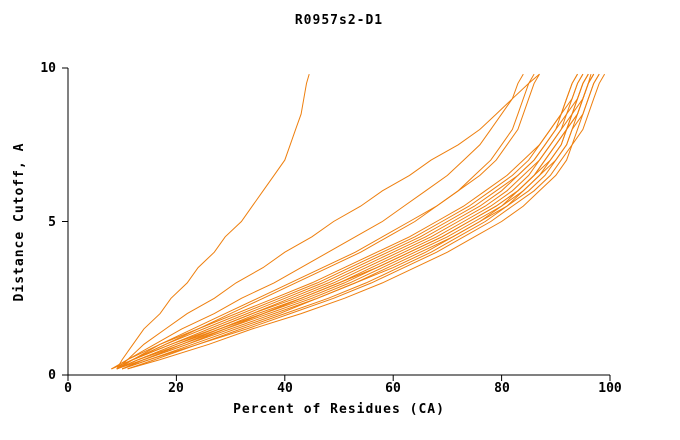 This screenshot has width=680, height=440. Describe the element at coordinates (393, 388) in the screenshot. I see `x-tick-label: 60` at that location.